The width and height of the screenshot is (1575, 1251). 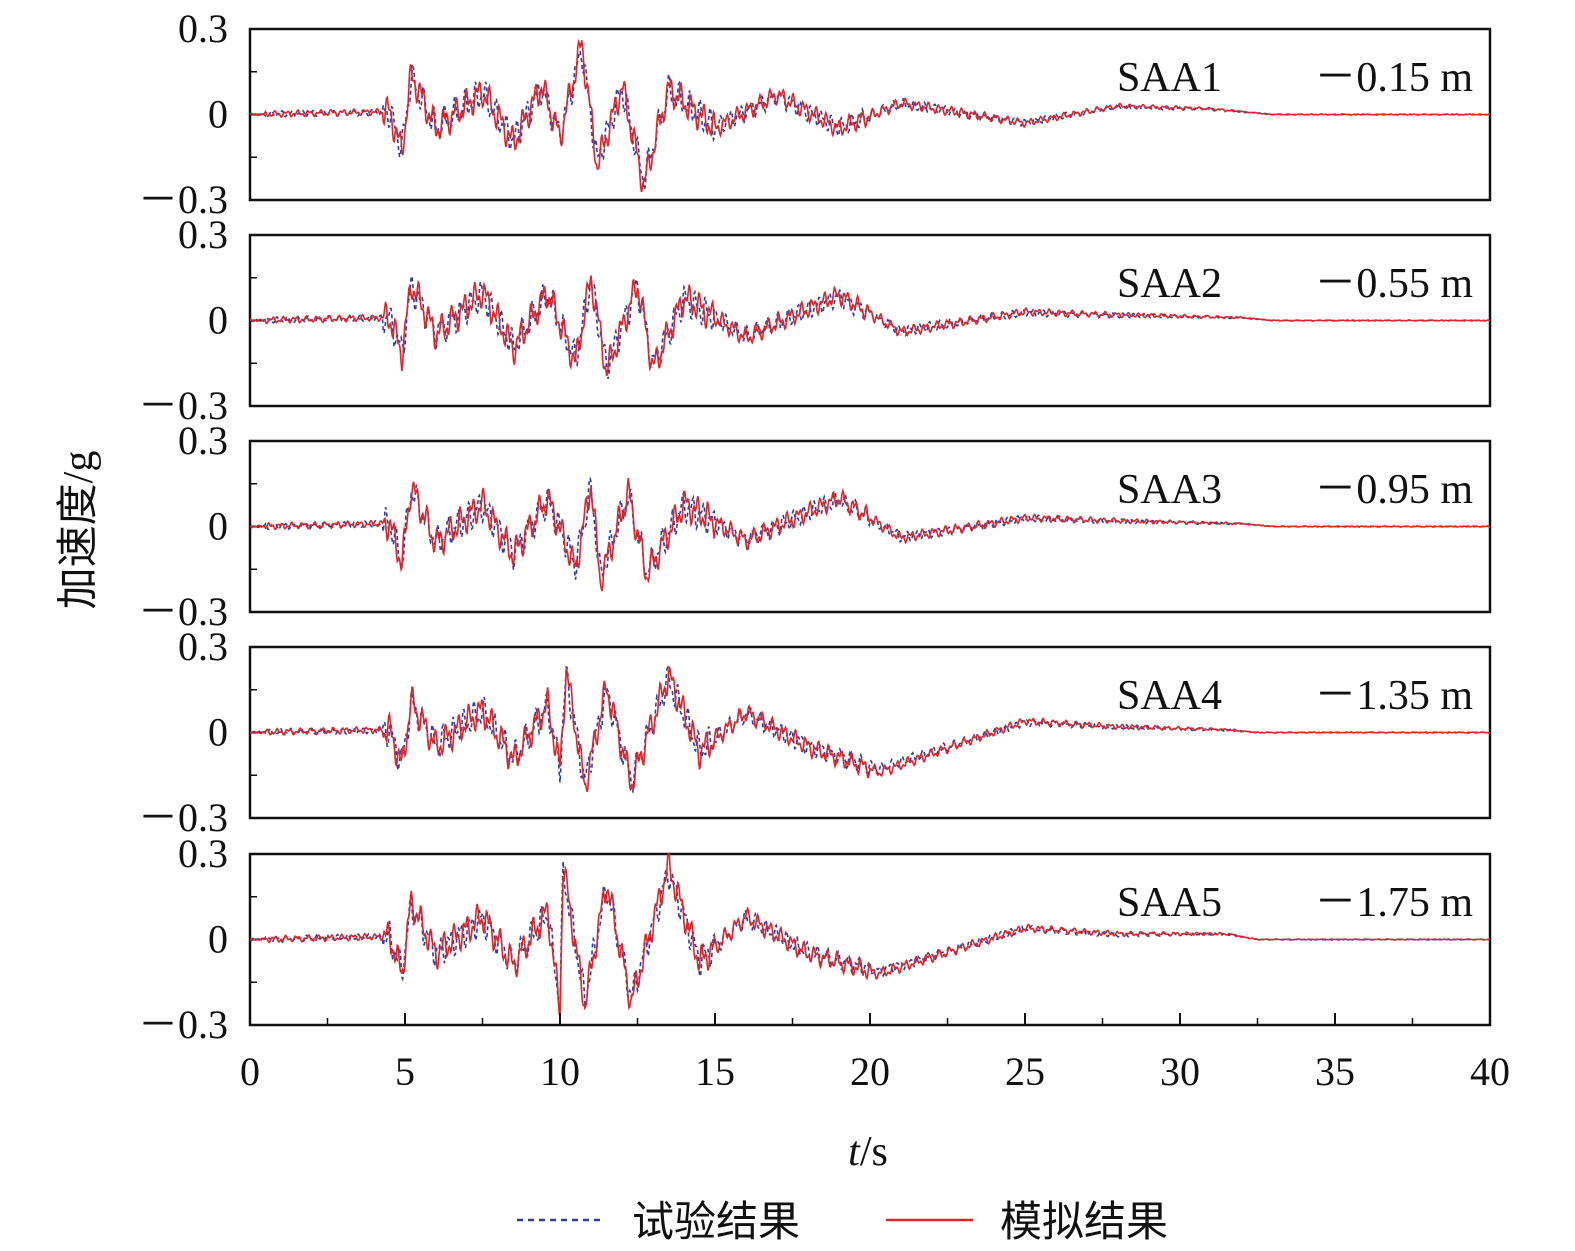 I want to click on x-axis: 0 5 10 15 20 25 30 35 40, so click(x=875, y=1053).